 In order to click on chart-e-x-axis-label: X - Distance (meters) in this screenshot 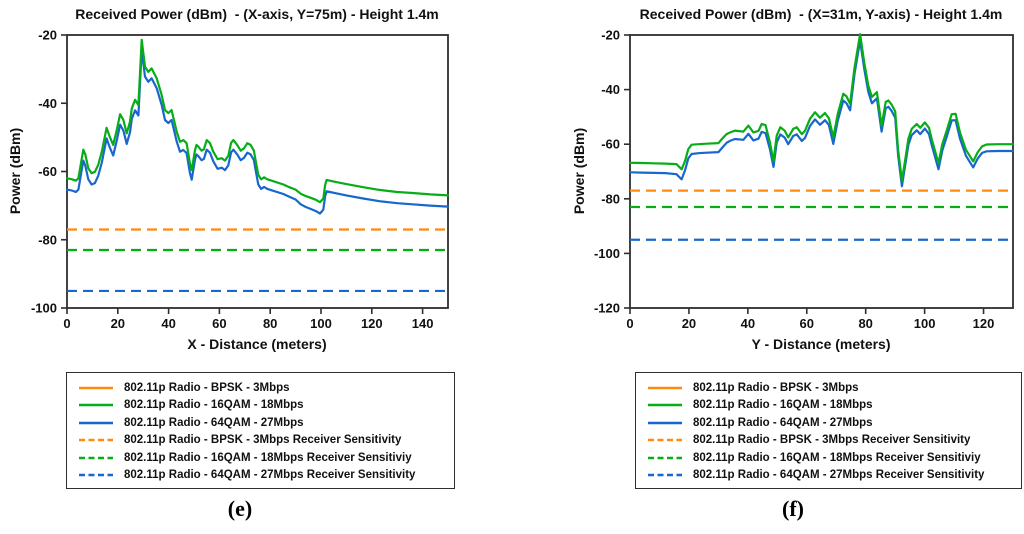, I will do `click(257, 344)`.